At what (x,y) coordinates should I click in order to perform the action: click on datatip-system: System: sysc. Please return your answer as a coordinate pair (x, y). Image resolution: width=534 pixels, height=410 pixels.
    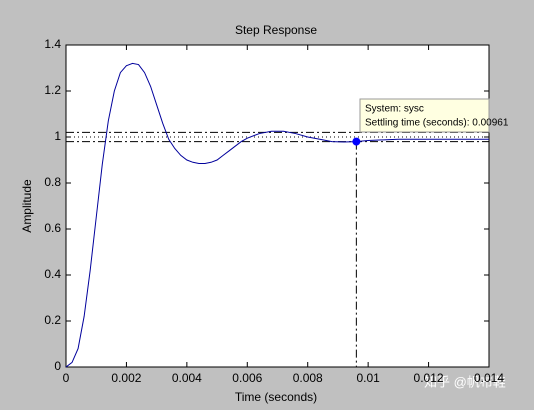
    Looking at the image, I should click on (394, 109).